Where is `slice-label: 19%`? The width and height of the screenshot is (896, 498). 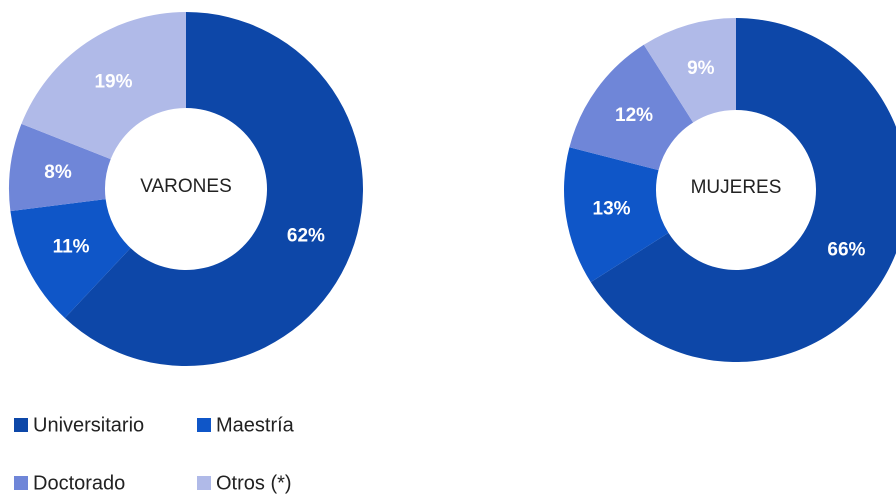
slice-label: 19% is located at coordinates (113, 81).